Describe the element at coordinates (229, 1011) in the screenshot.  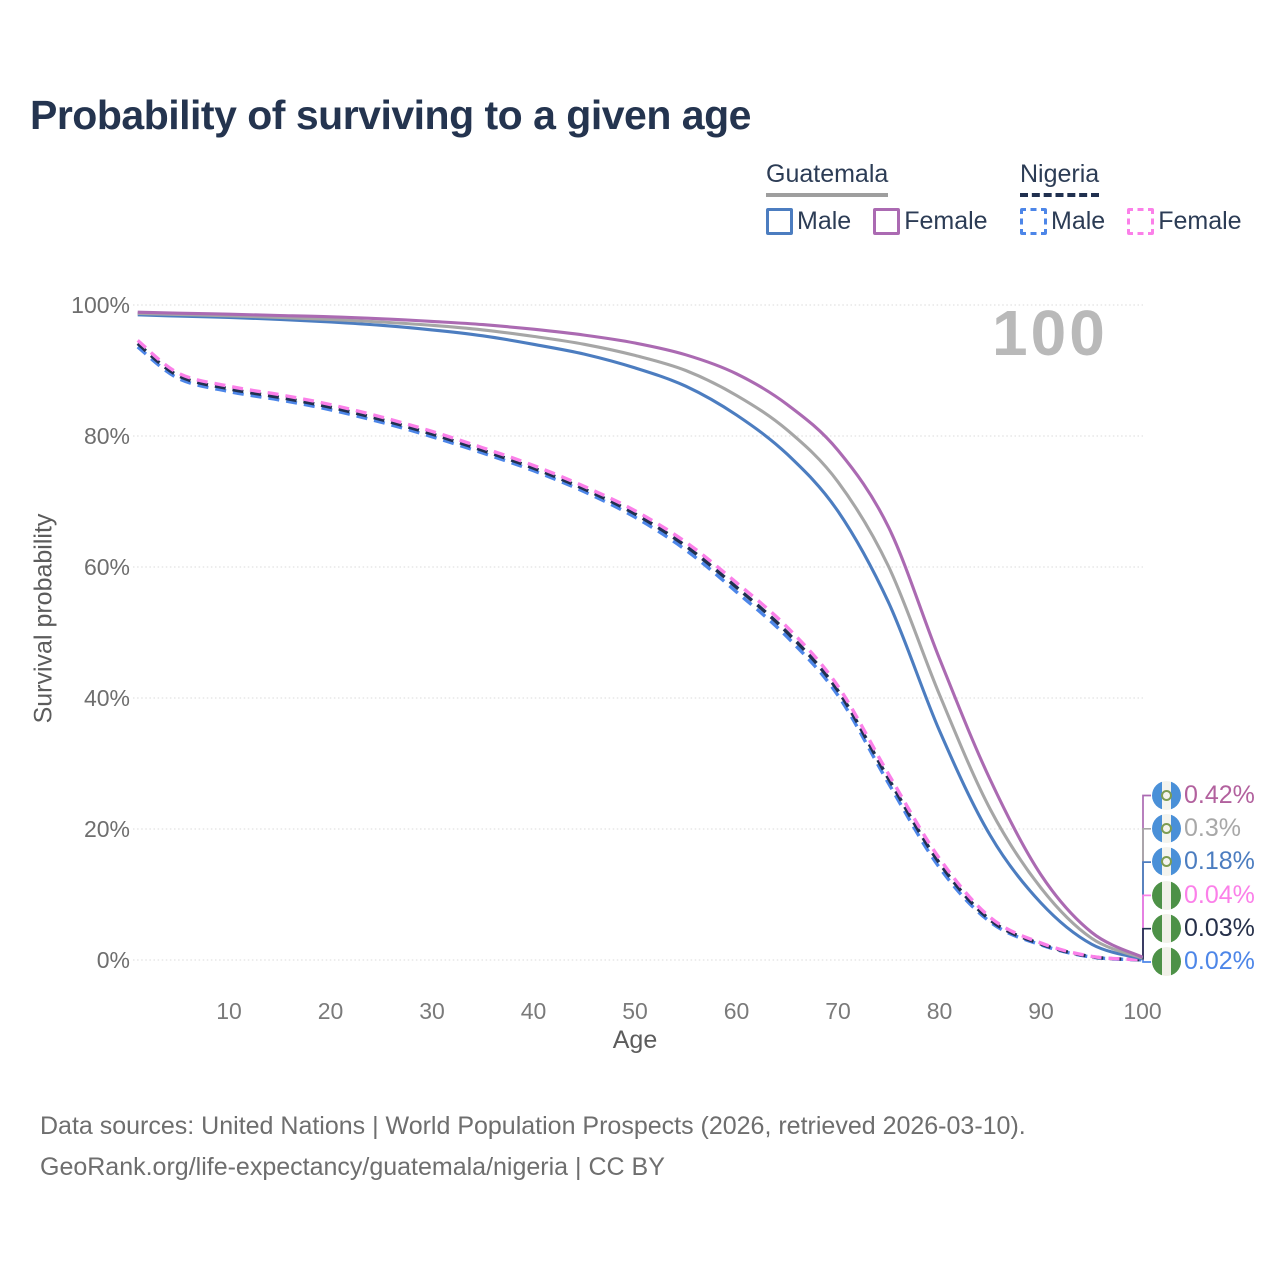
I see `x-tick-label: 10` at that location.